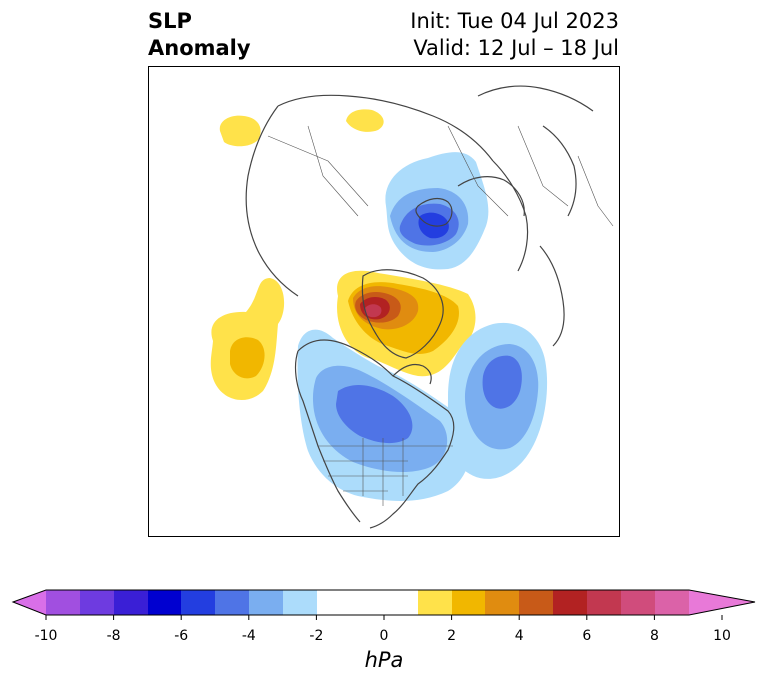 Image resolution: width=768 pixels, height=686 pixels. What do you see at coordinates (199, 48) in the screenshot?
I see `title-quantity: Anomaly` at bounding box center [199, 48].